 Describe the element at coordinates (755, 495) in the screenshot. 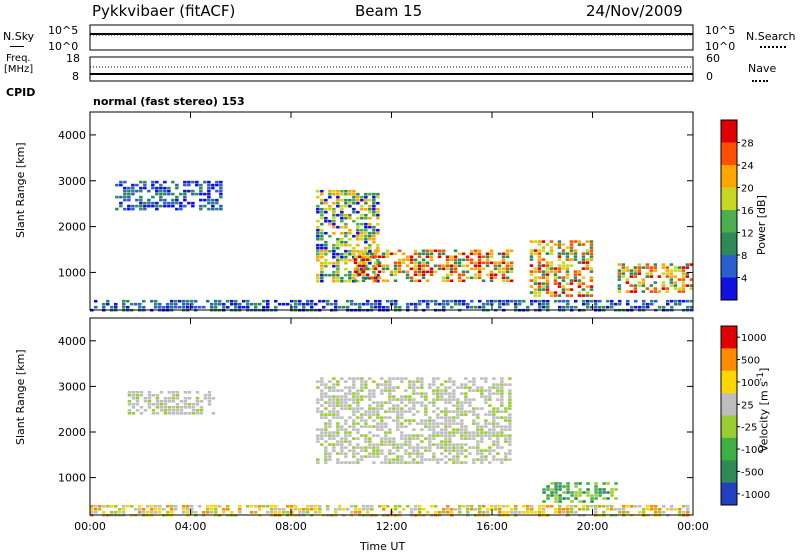

I see `velocity-colorbar-label: -1000` at that location.